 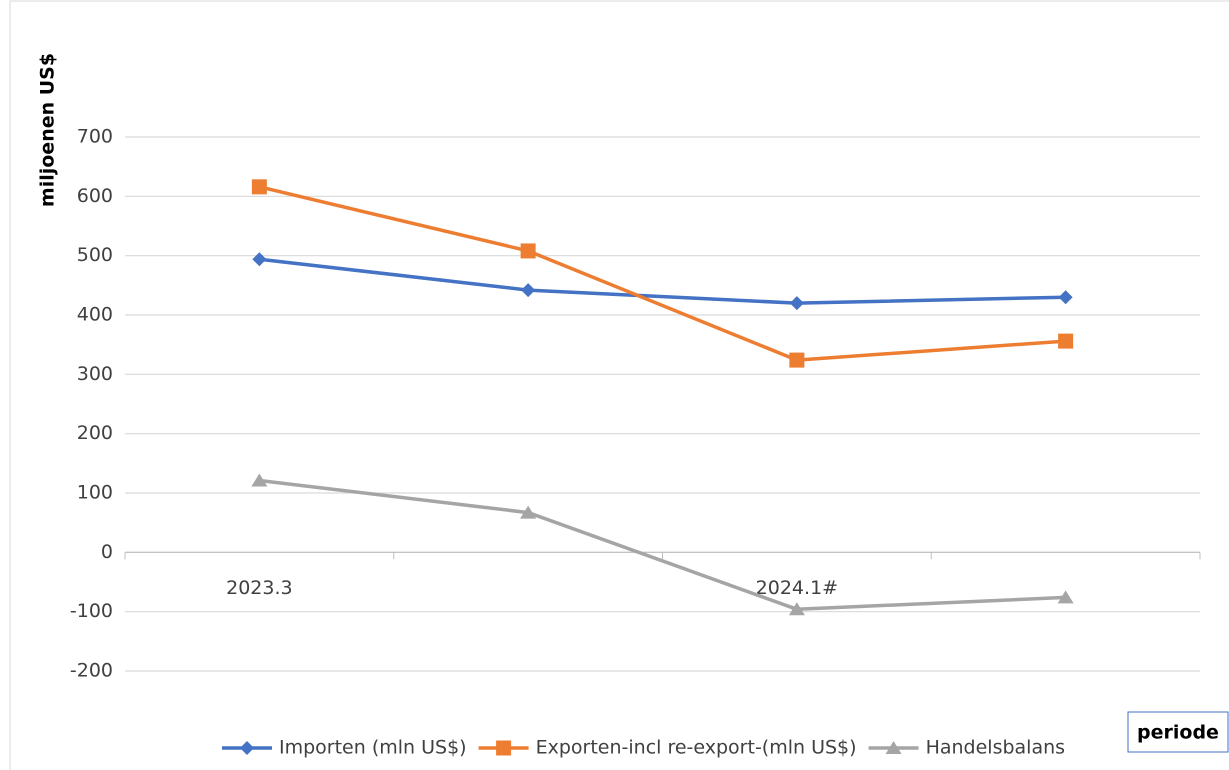 I want to click on x-axis-title: periode, so click(x=1178, y=733).